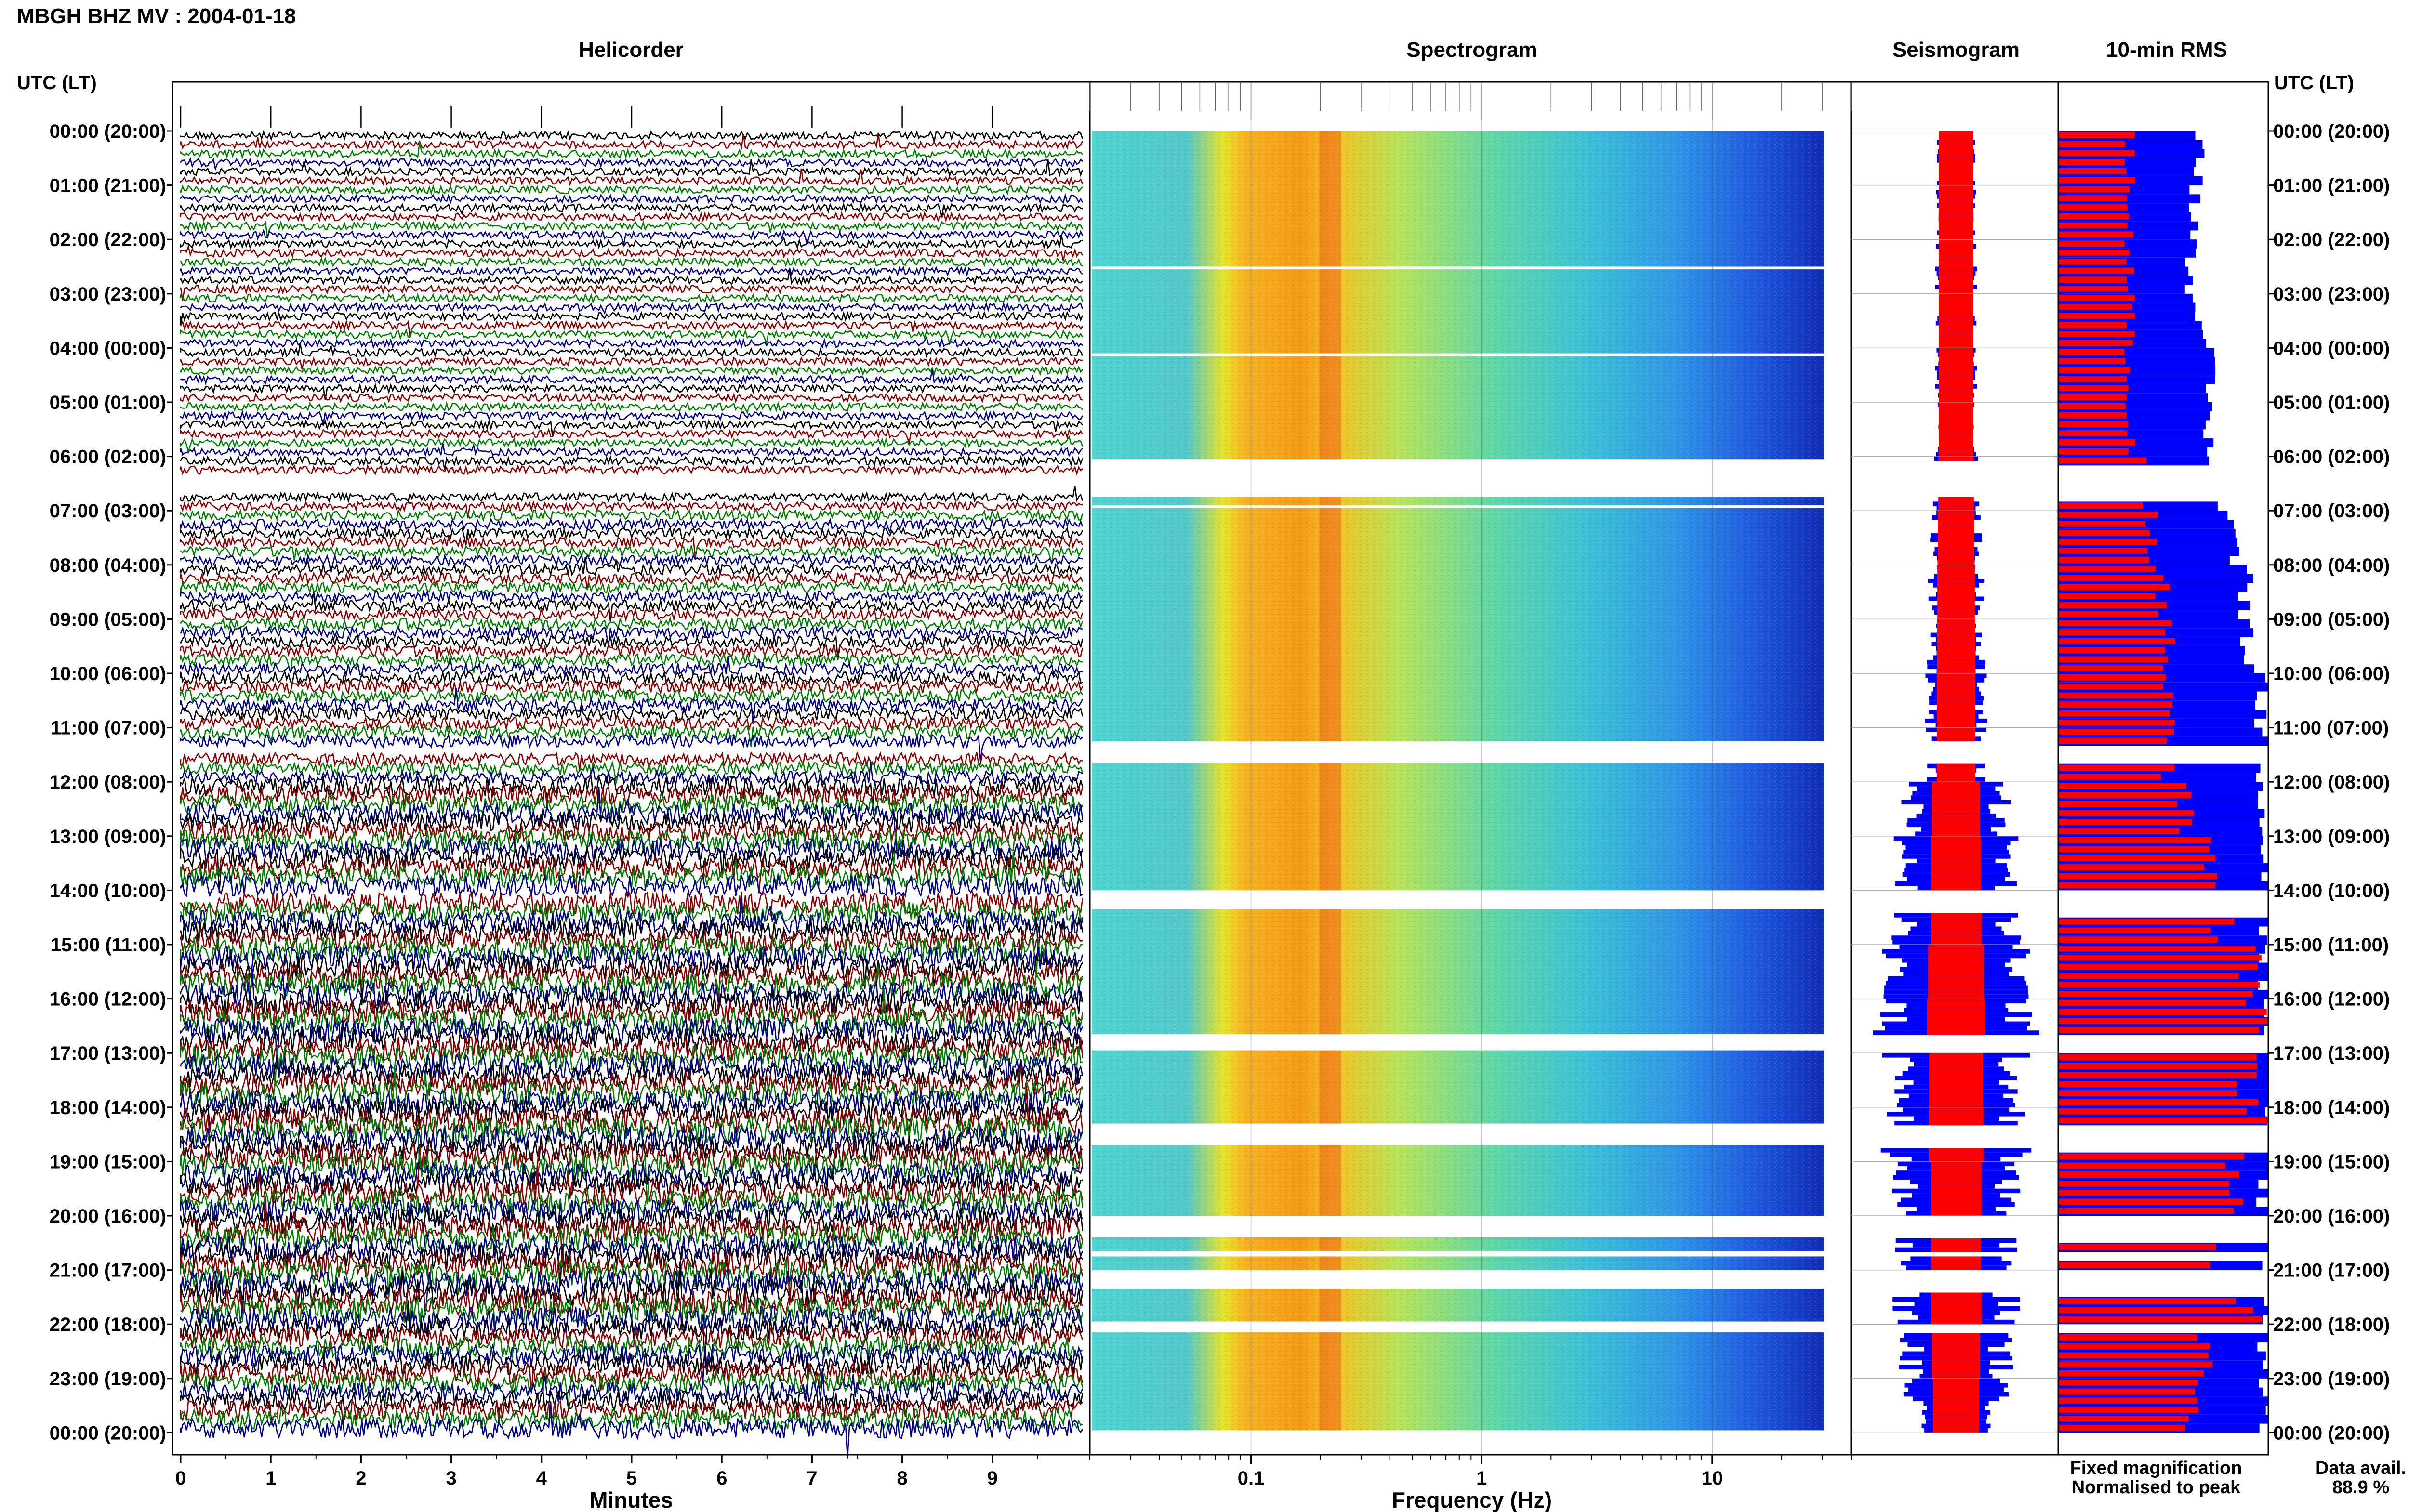 Image resolution: width=2409 pixels, height=1512 pixels. What do you see at coordinates (108, 728) in the screenshot?
I see `time-label-left: 11:00 (07:00)` at bounding box center [108, 728].